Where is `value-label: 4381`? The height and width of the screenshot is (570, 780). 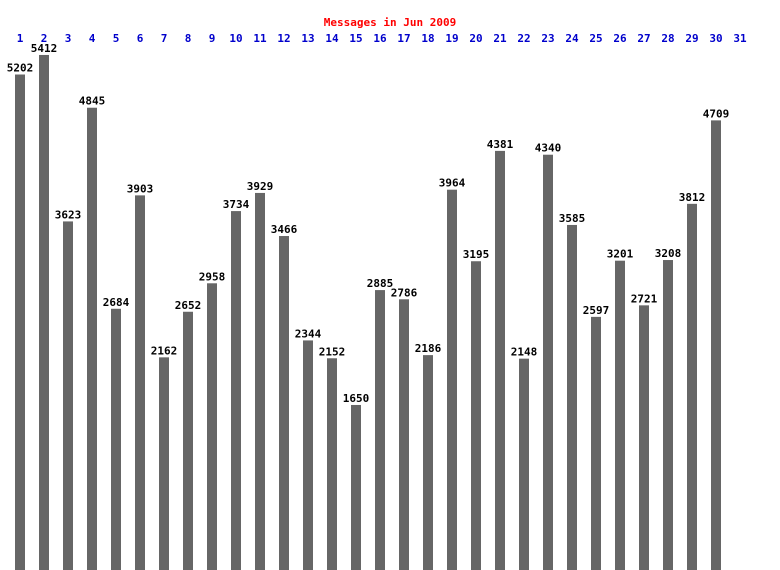
value-label: 4381 is located at coordinates (500, 144).